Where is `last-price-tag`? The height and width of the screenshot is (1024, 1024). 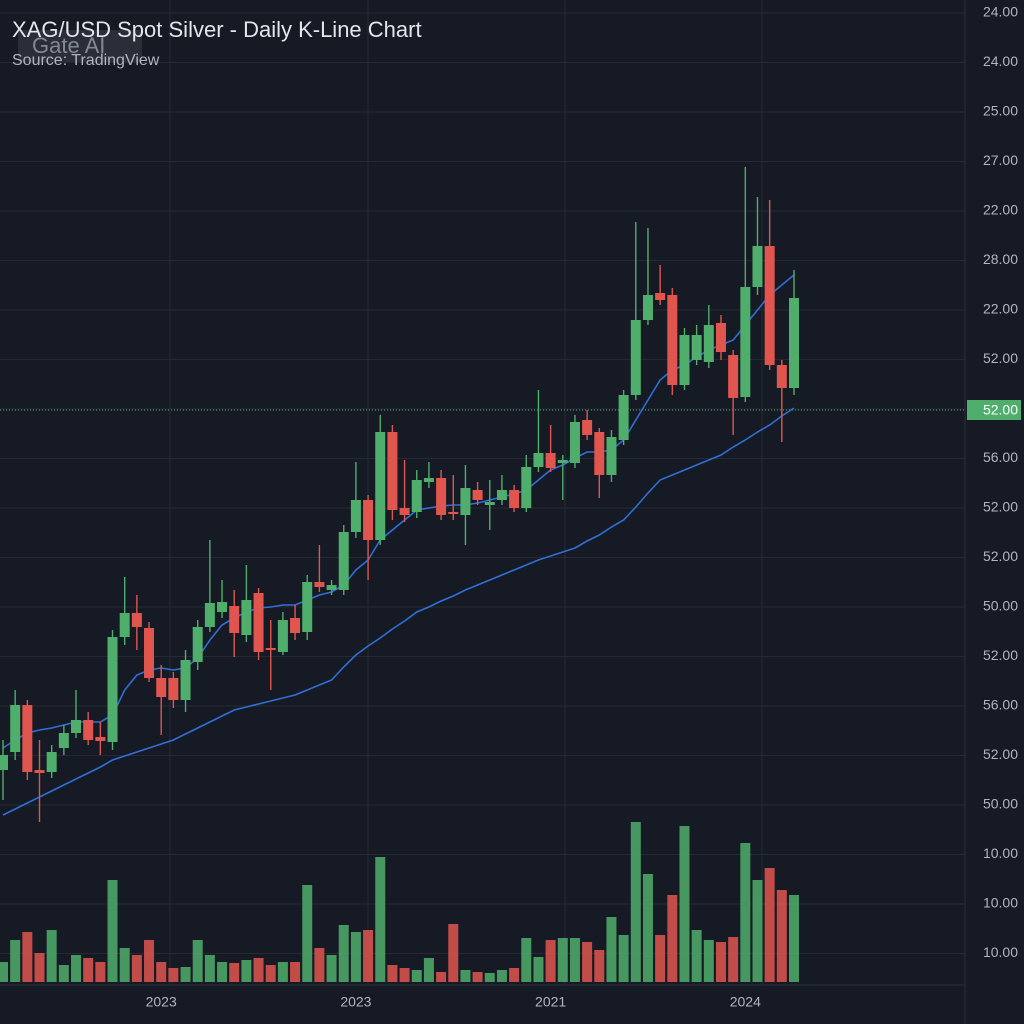
last-price-tag is located at coordinates (994, 410).